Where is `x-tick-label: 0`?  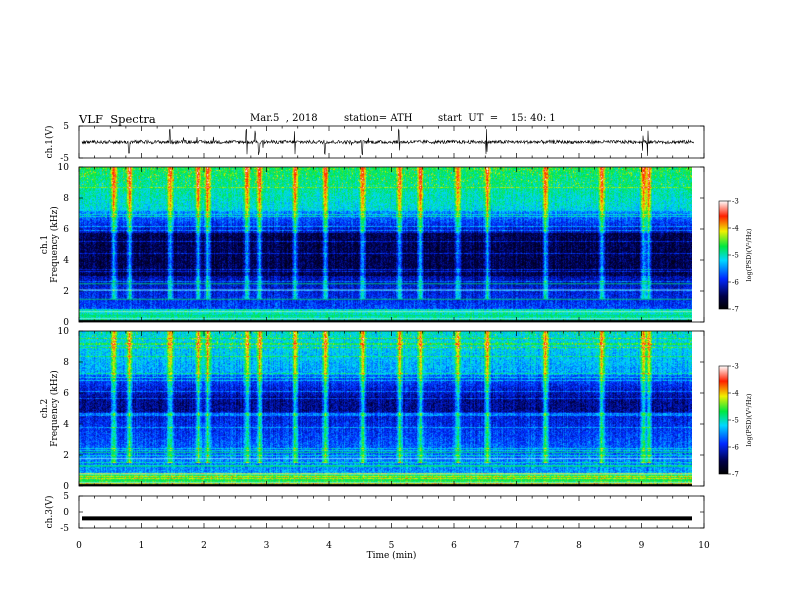 x-tick-label: 0 is located at coordinates (79, 546).